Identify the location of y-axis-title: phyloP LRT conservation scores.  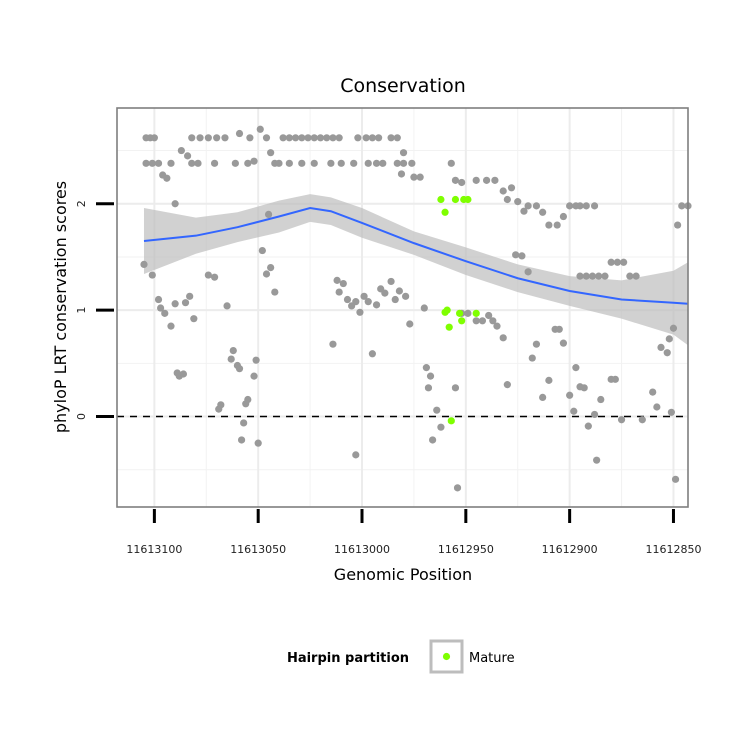
(60, 307).